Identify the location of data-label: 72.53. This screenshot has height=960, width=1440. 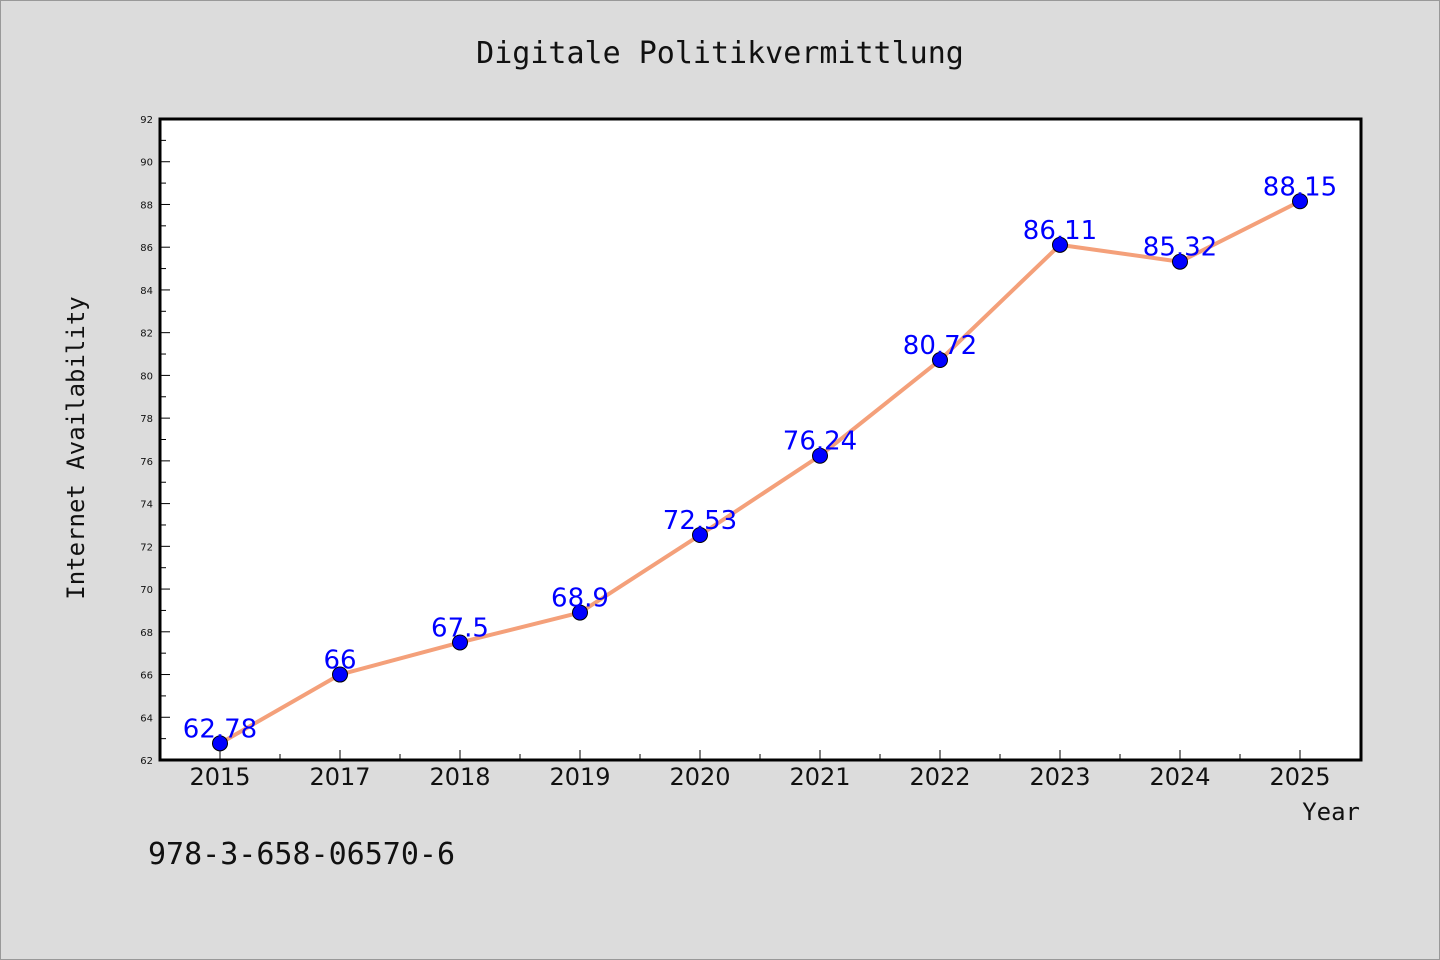
(700, 521).